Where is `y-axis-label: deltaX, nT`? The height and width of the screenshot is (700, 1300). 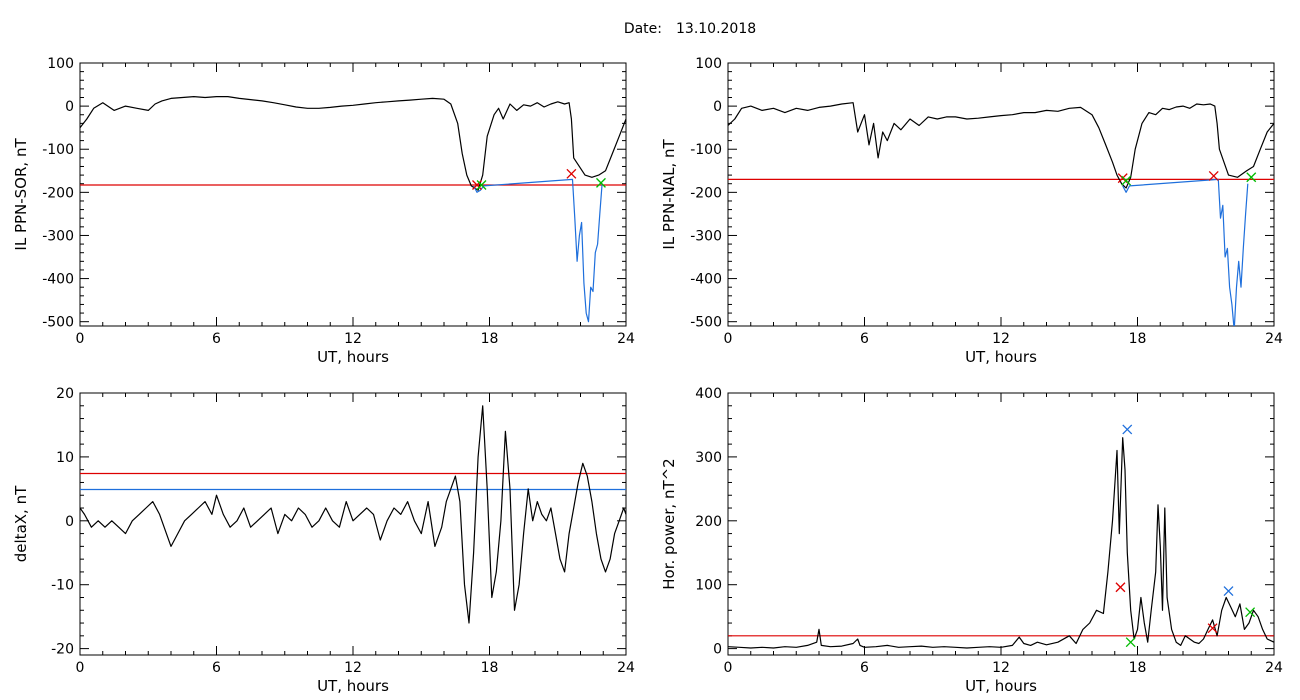
y-axis-label: deltaX, nT is located at coordinates (21, 523).